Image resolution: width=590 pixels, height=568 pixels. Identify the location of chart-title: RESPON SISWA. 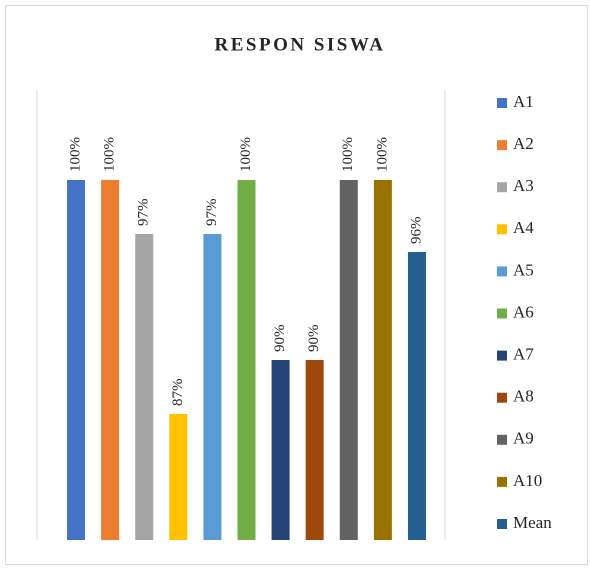
(300, 44).